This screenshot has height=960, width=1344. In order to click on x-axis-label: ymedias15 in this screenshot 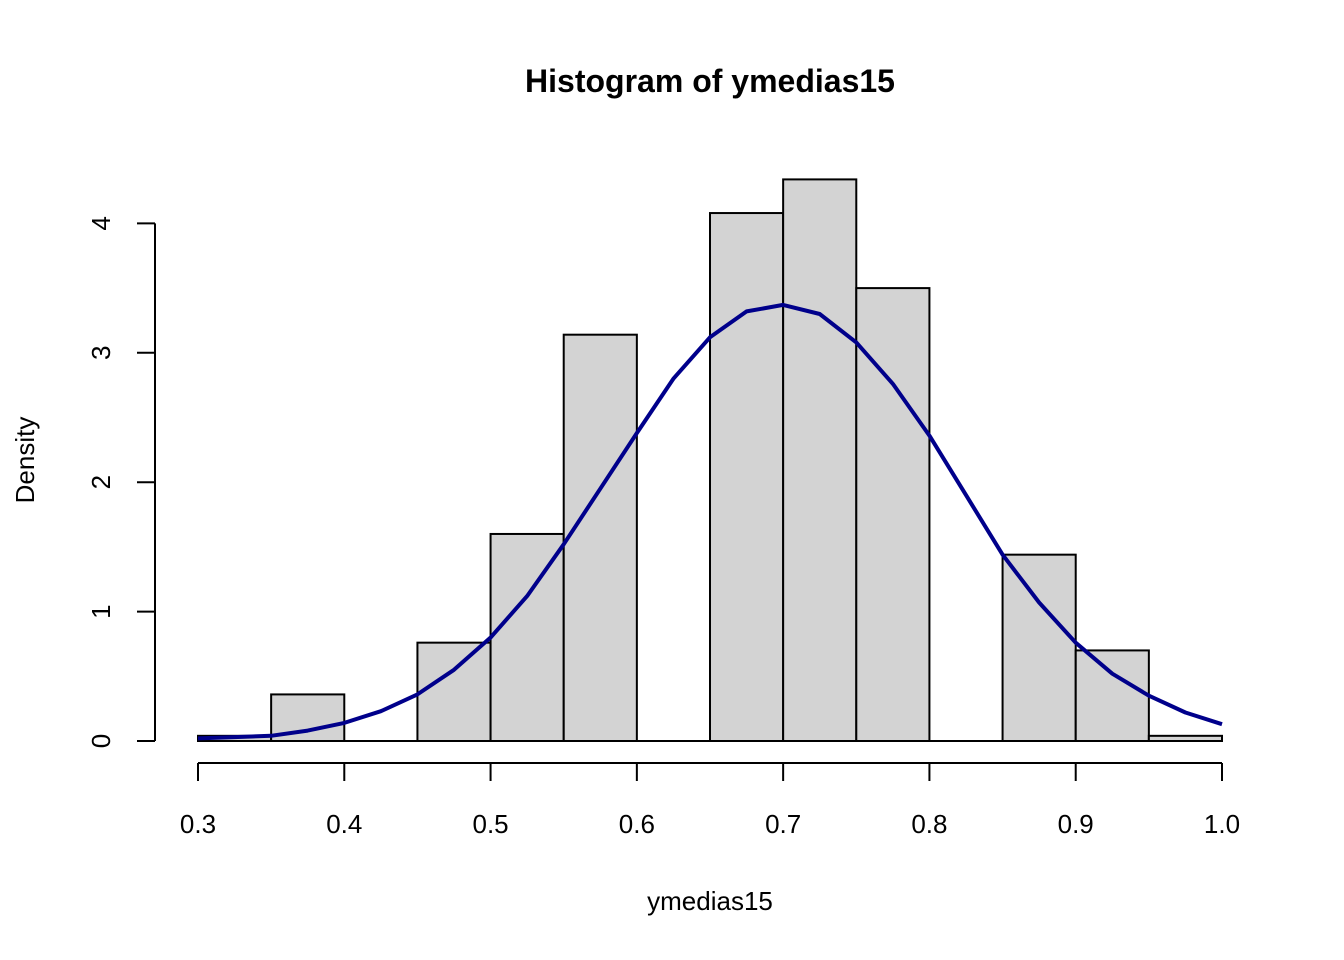, I will do `click(710, 901)`.